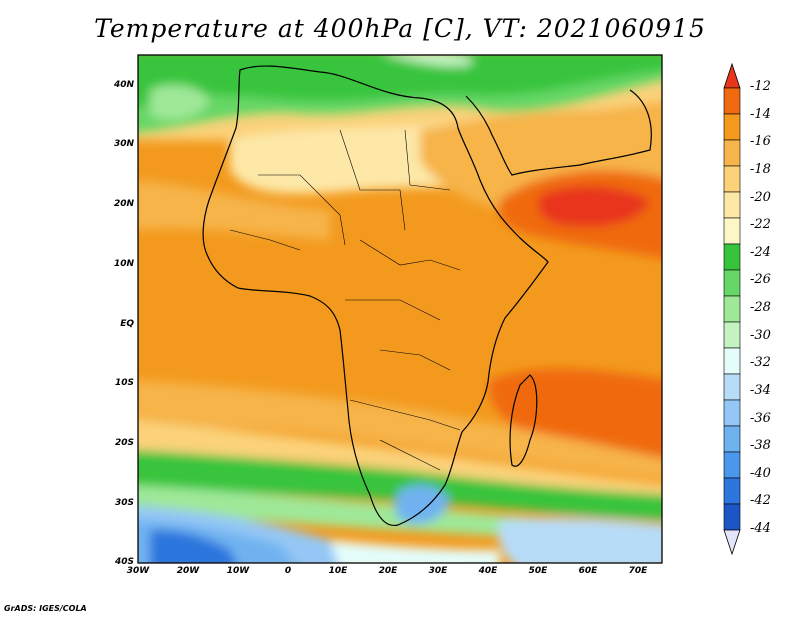 This screenshot has width=800, height=618. What do you see at coordinates (760, 169) in the screenshot?
I see `colorbar-level-label: -18` at bounding box center [760, 169].